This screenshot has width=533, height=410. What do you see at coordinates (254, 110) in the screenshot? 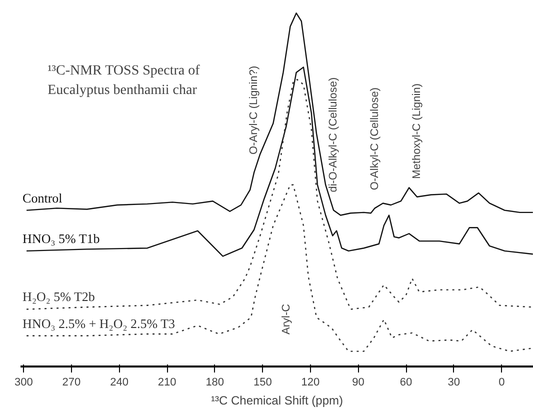
I see `annotation: O-Aryl-C (Lignin?)` at bounding box center [254, 110].